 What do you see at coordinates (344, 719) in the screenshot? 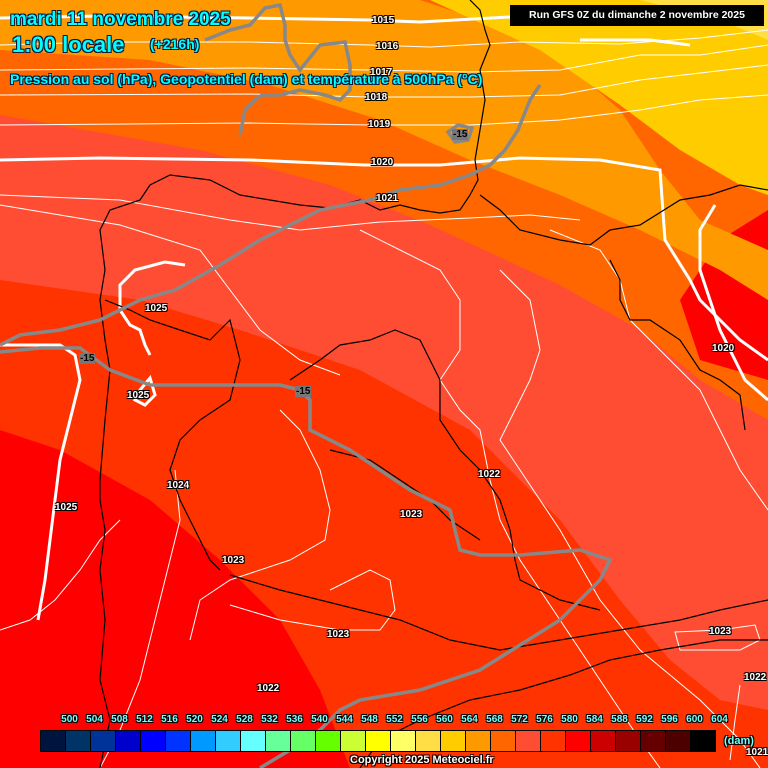
I see `legend-tick-label: 544` at bounding box center [344, 719].